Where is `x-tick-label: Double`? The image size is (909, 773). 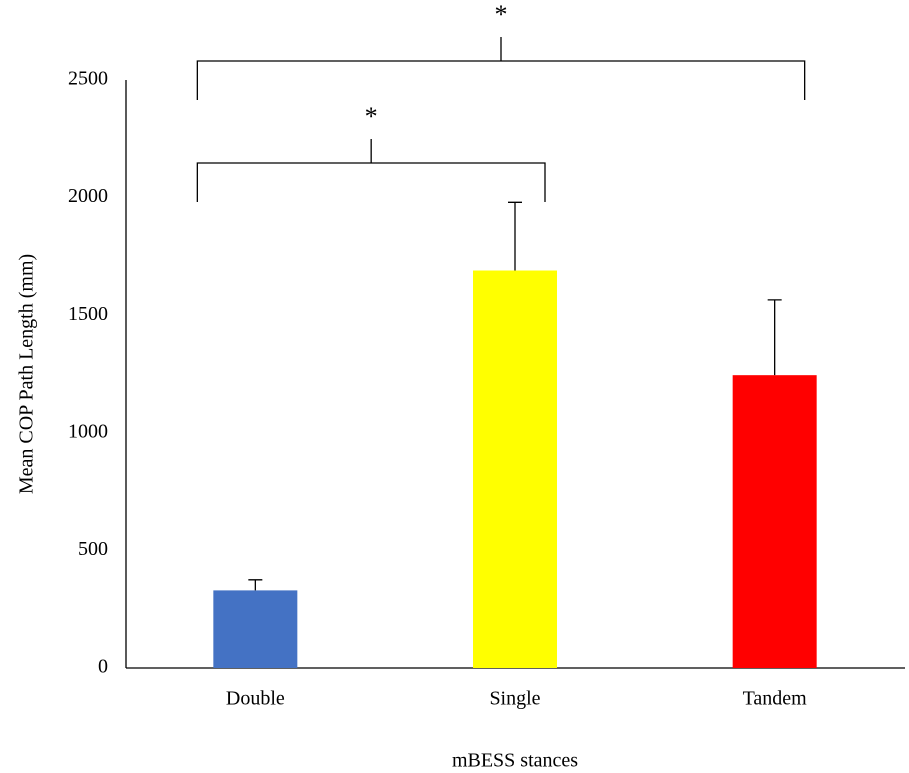 x-tick-label: Double is located at coordinates (255, 699).